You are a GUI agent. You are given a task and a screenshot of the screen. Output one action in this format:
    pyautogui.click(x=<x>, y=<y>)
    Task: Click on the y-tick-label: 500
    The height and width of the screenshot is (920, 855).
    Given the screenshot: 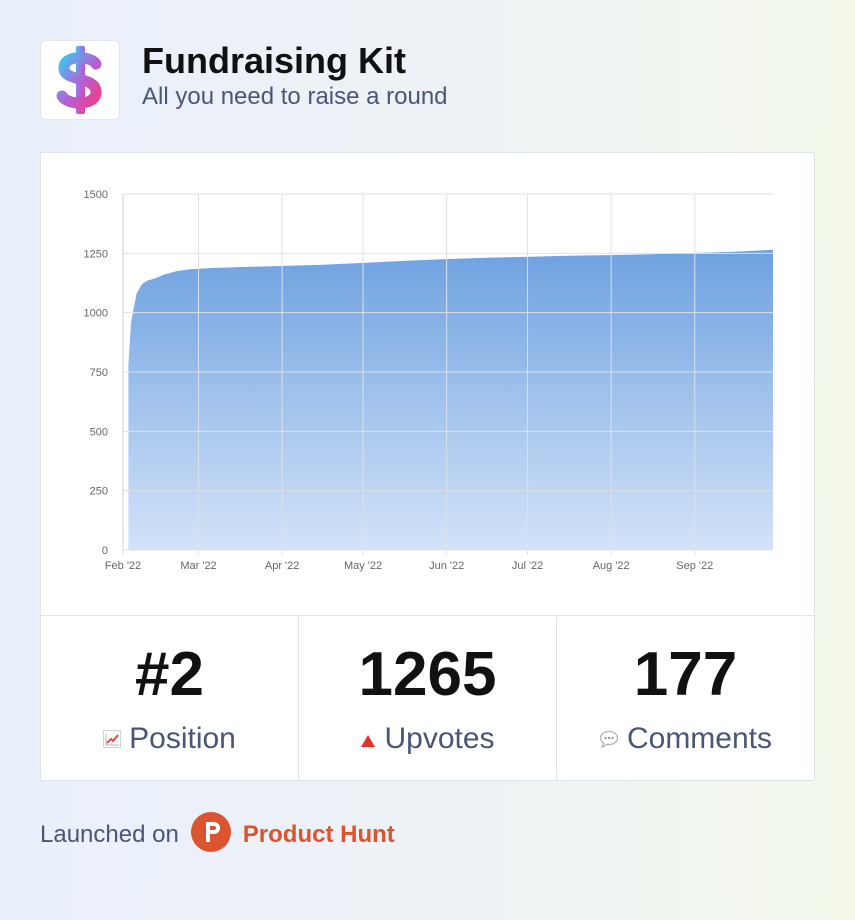 What is the action you would take?
    pyautogui.click(x=99, y=432)
    